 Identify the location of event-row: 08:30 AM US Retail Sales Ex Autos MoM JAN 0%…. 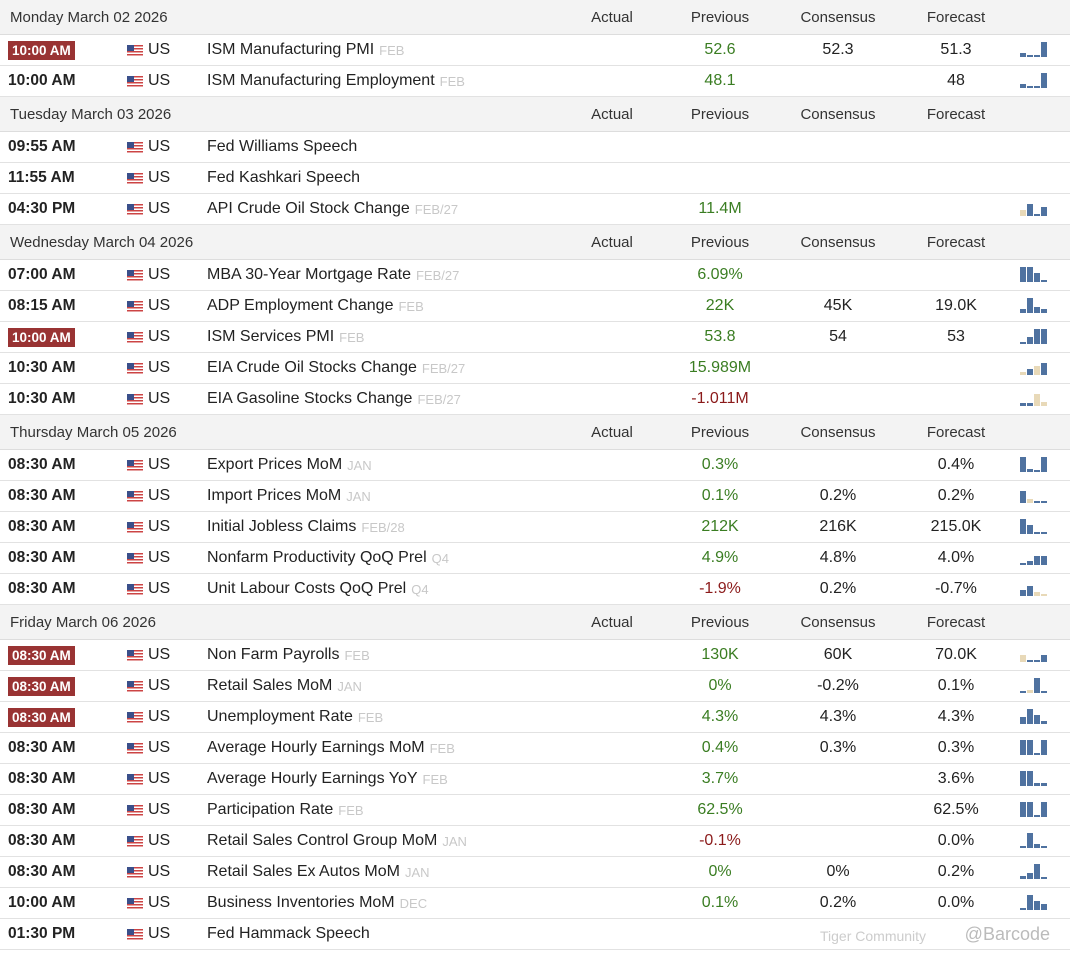
(535, 872).